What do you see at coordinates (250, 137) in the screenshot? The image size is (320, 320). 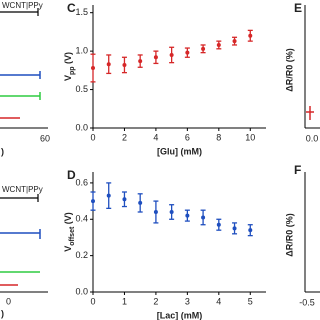 I see `x-tick-label: 10` at bounding box center [250, 137].